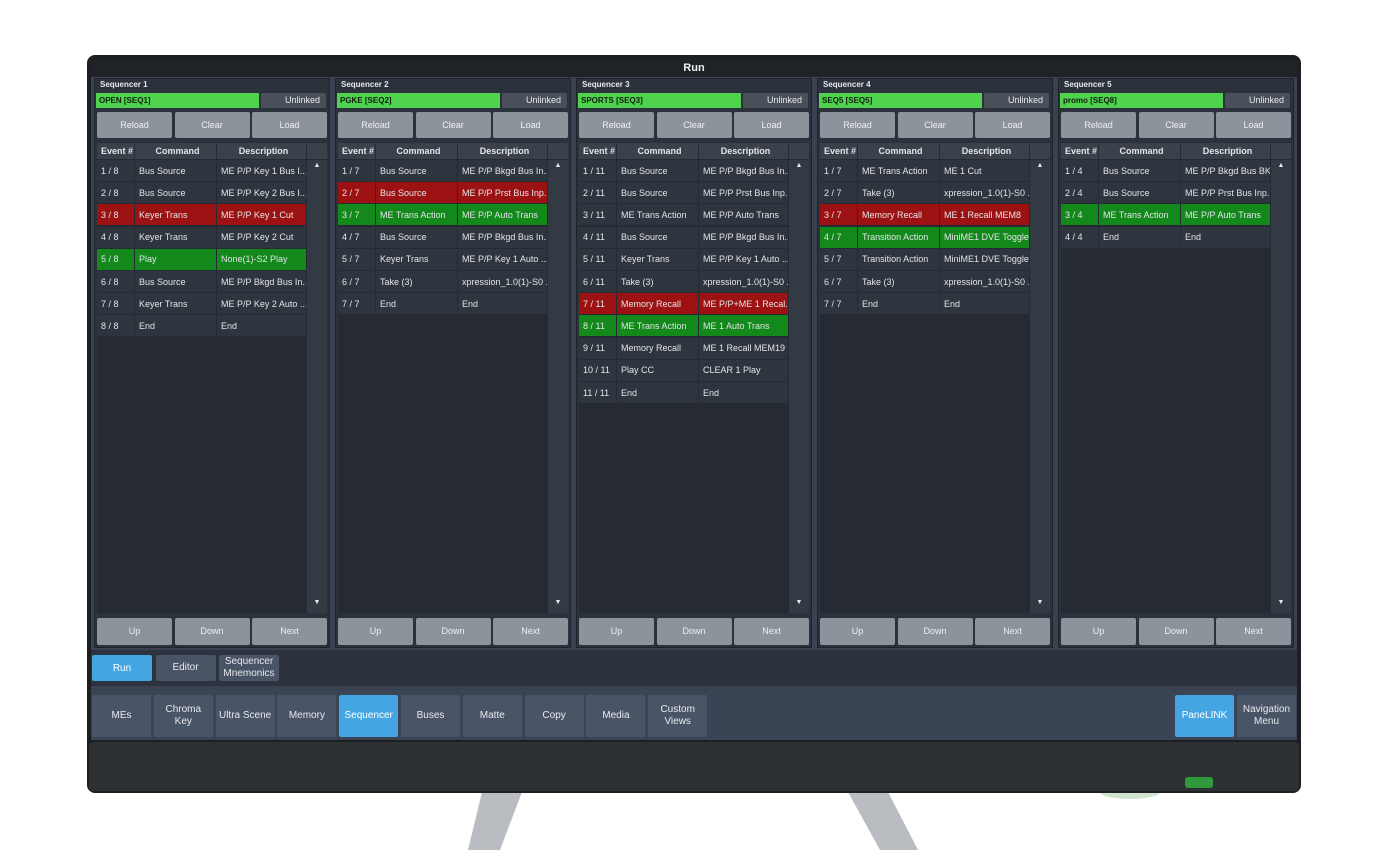  What do you see at coordinates (657, 370) in the screenshot?
I see `command-cell: Play CC` at bounding box center [657, 370].